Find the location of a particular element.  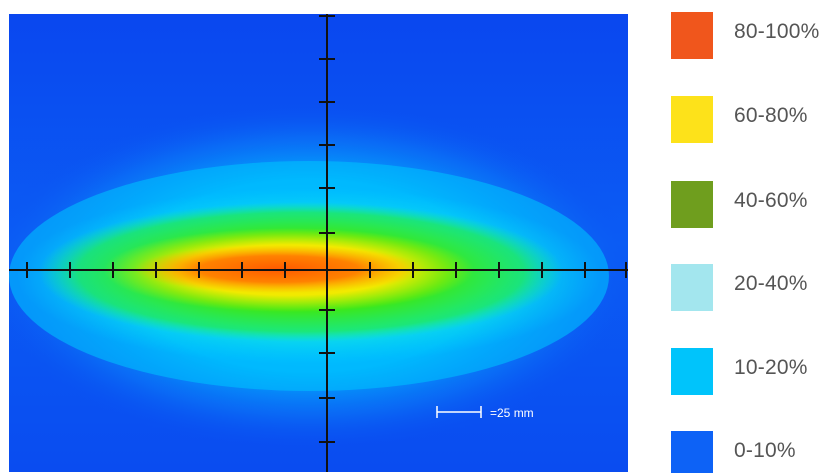

legend-label: 10-20% is located at coordinates (771, 367).